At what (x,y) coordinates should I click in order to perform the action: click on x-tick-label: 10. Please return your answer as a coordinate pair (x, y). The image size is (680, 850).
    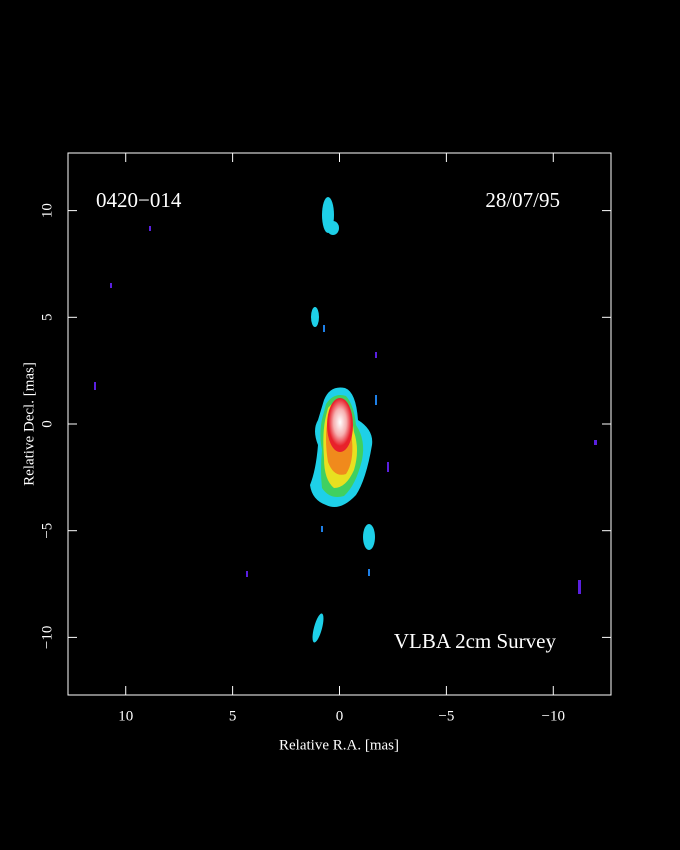
    Looking at the image, I should click on (125, 716).